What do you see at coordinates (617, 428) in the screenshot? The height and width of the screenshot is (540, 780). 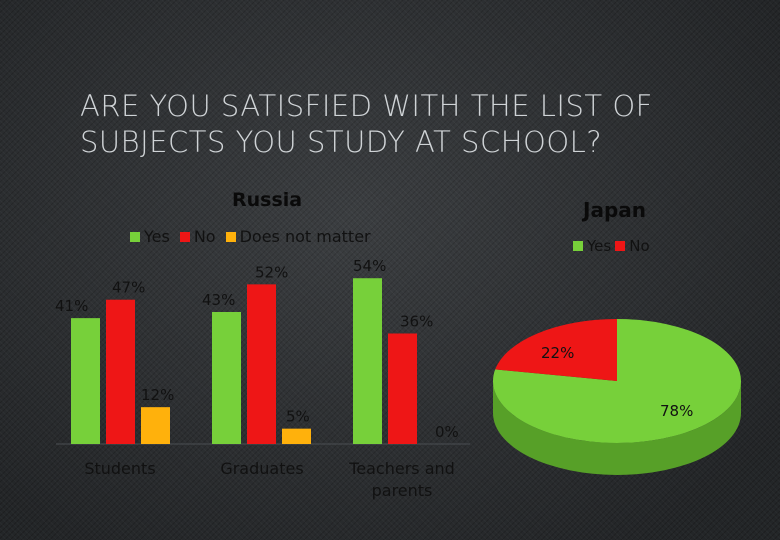 I see `pie-side-band` at bounding box center [617, 428].